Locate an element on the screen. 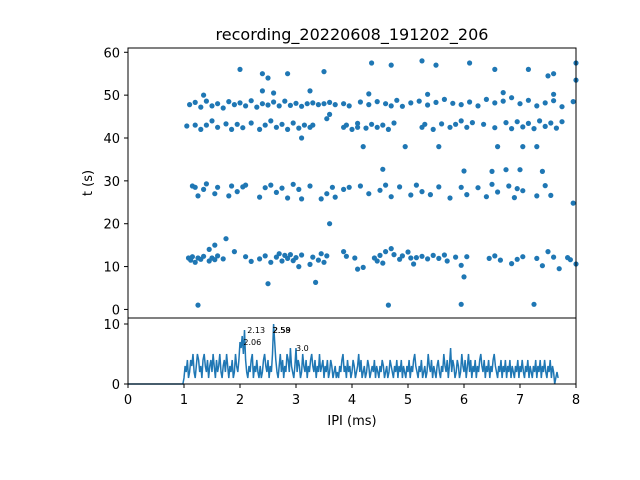 The height and width of the screenshot is (480, 640). raster-y-ticks: 0 10 20 30 40 50 60 is located at coordinates (115, 182).